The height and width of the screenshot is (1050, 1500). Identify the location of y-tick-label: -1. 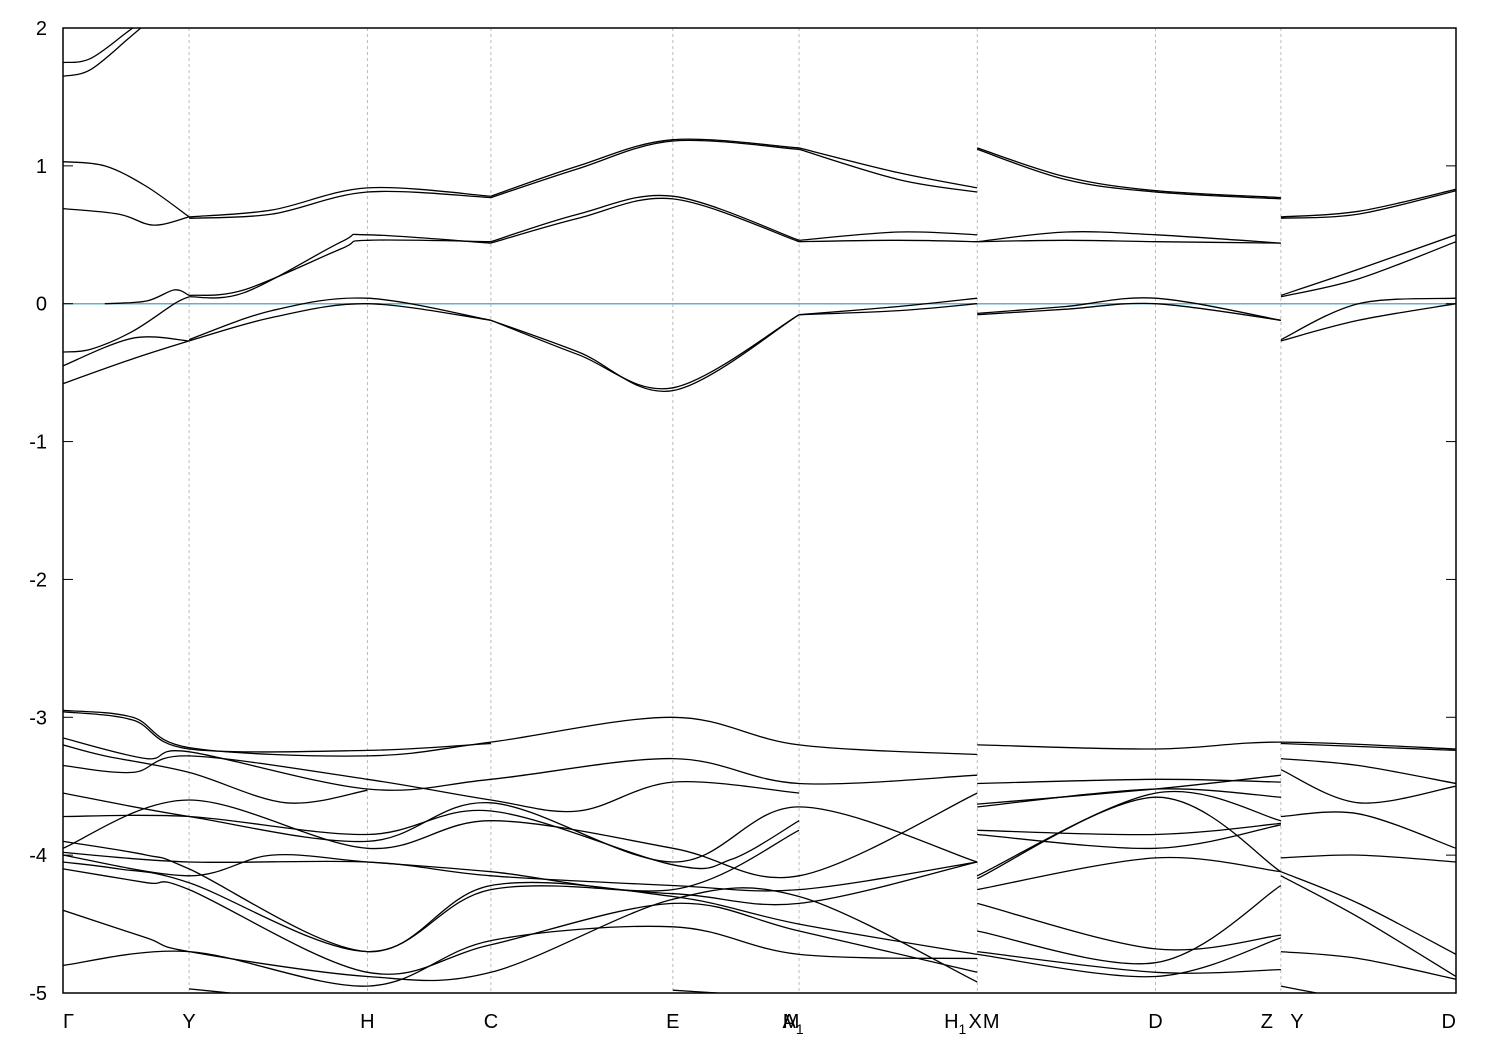
(38, 443).